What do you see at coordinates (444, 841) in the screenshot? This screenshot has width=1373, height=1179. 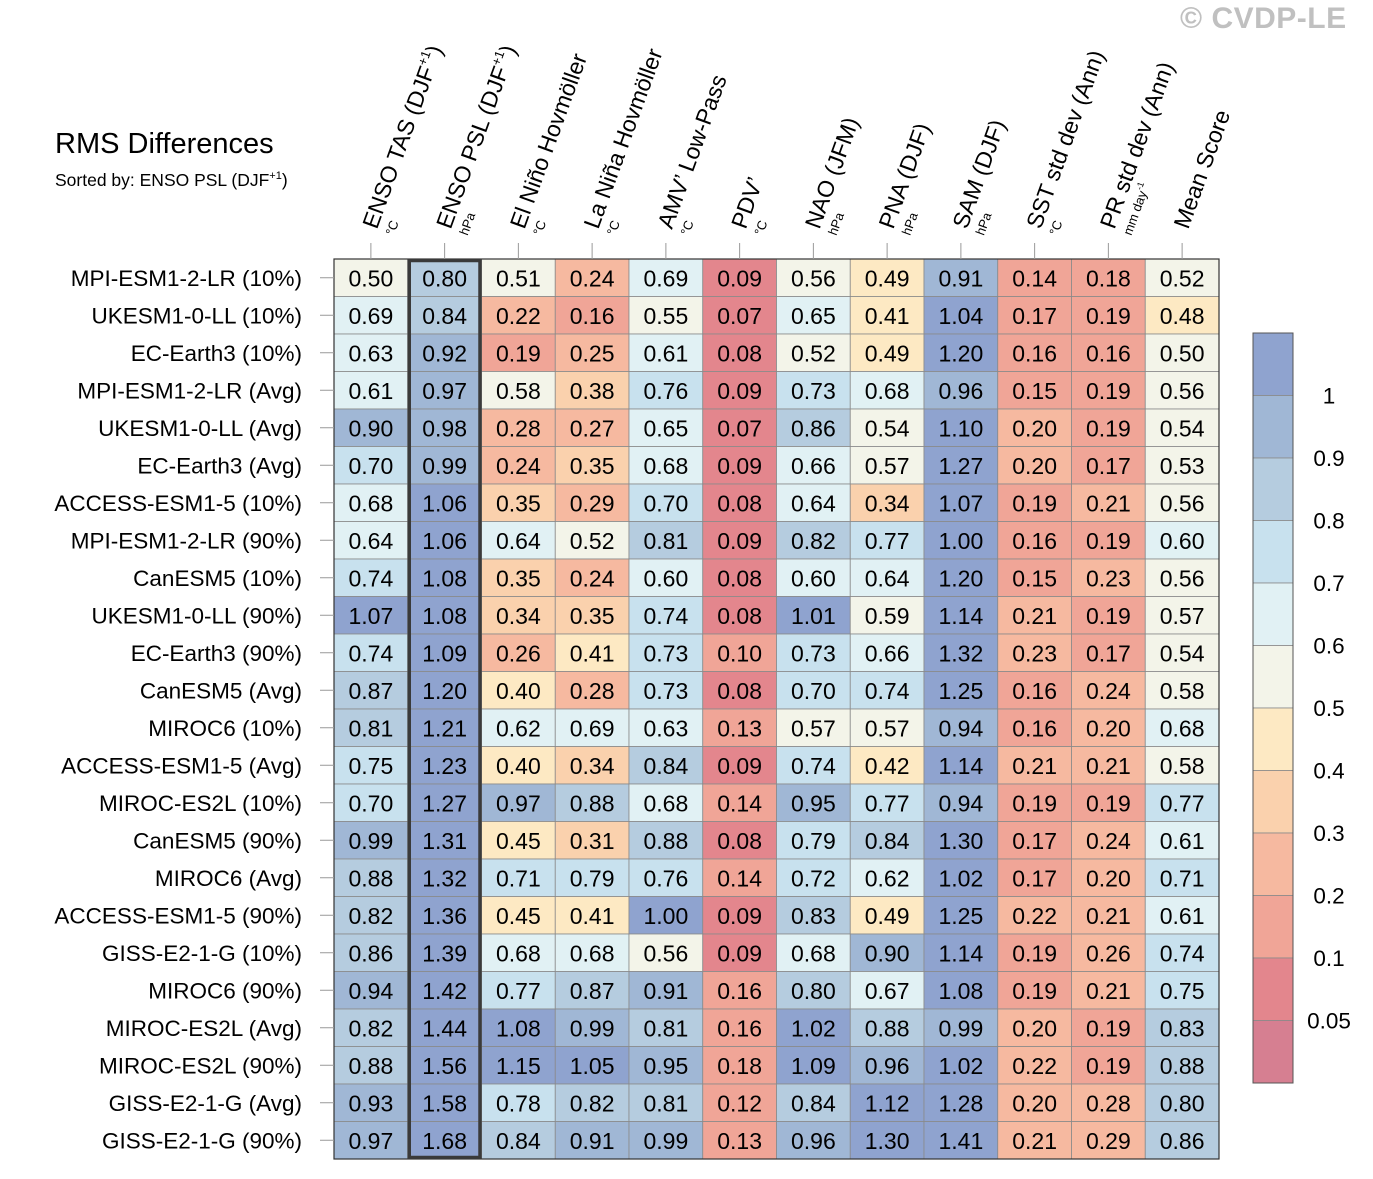 I see `cell-value: 1.31` at bounding box center [444, 841].